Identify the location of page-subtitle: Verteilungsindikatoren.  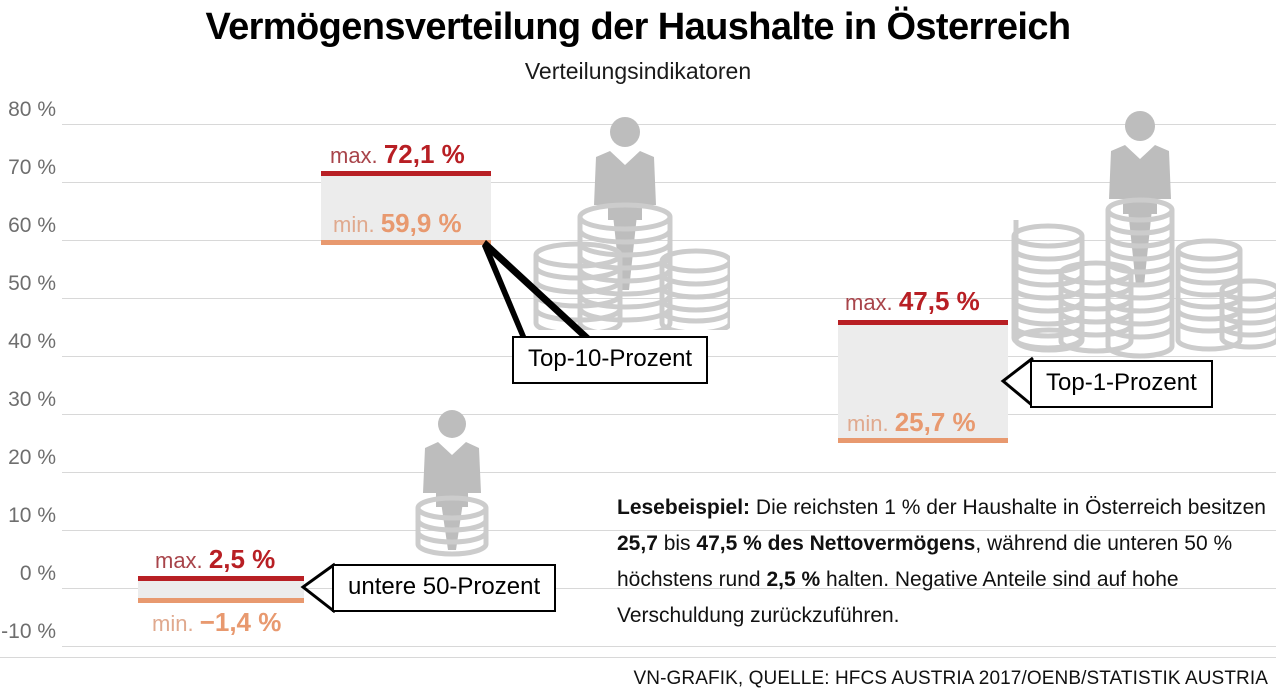
(638, 71).